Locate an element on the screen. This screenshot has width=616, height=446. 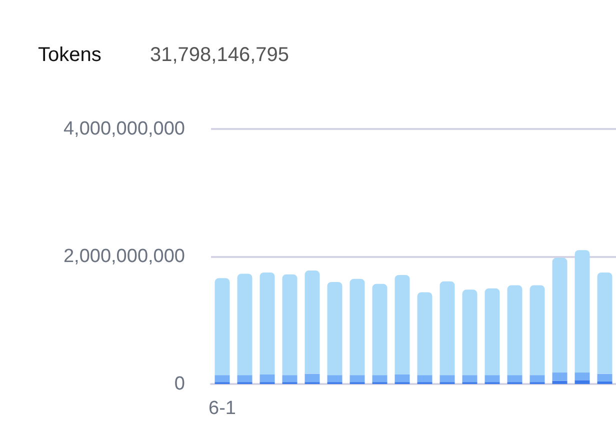
chart-subtitle: 31,798,146,795 is located at coordinates (220, 55).